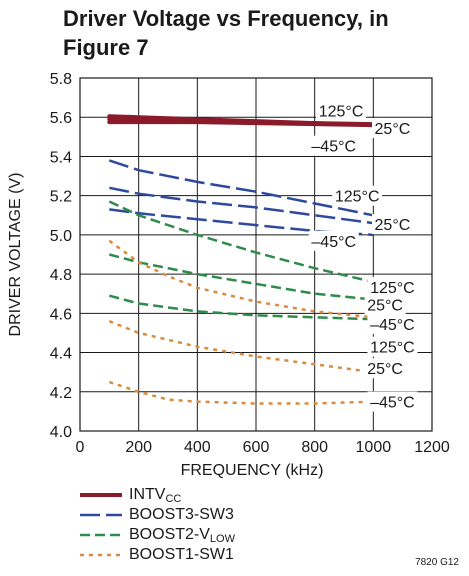 Image resolution: width=469 pixels, height=576 pixels. What do you see at coordinates (432, 447) in the screenshot?
I see `x-tick-label: 1200` at bounding box center [432, 447].